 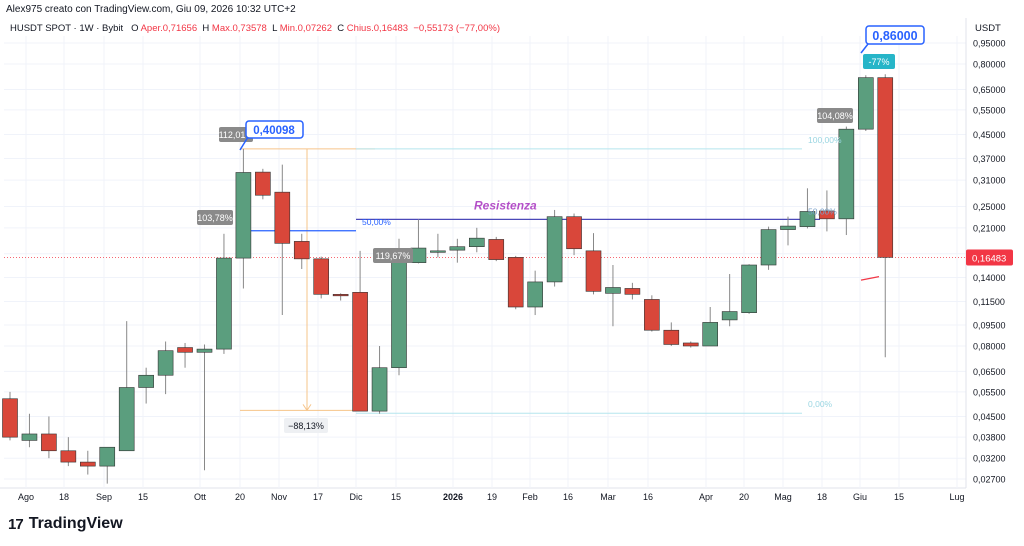 I want to click on pct-label-2-bg, so click(x=215, y=217).